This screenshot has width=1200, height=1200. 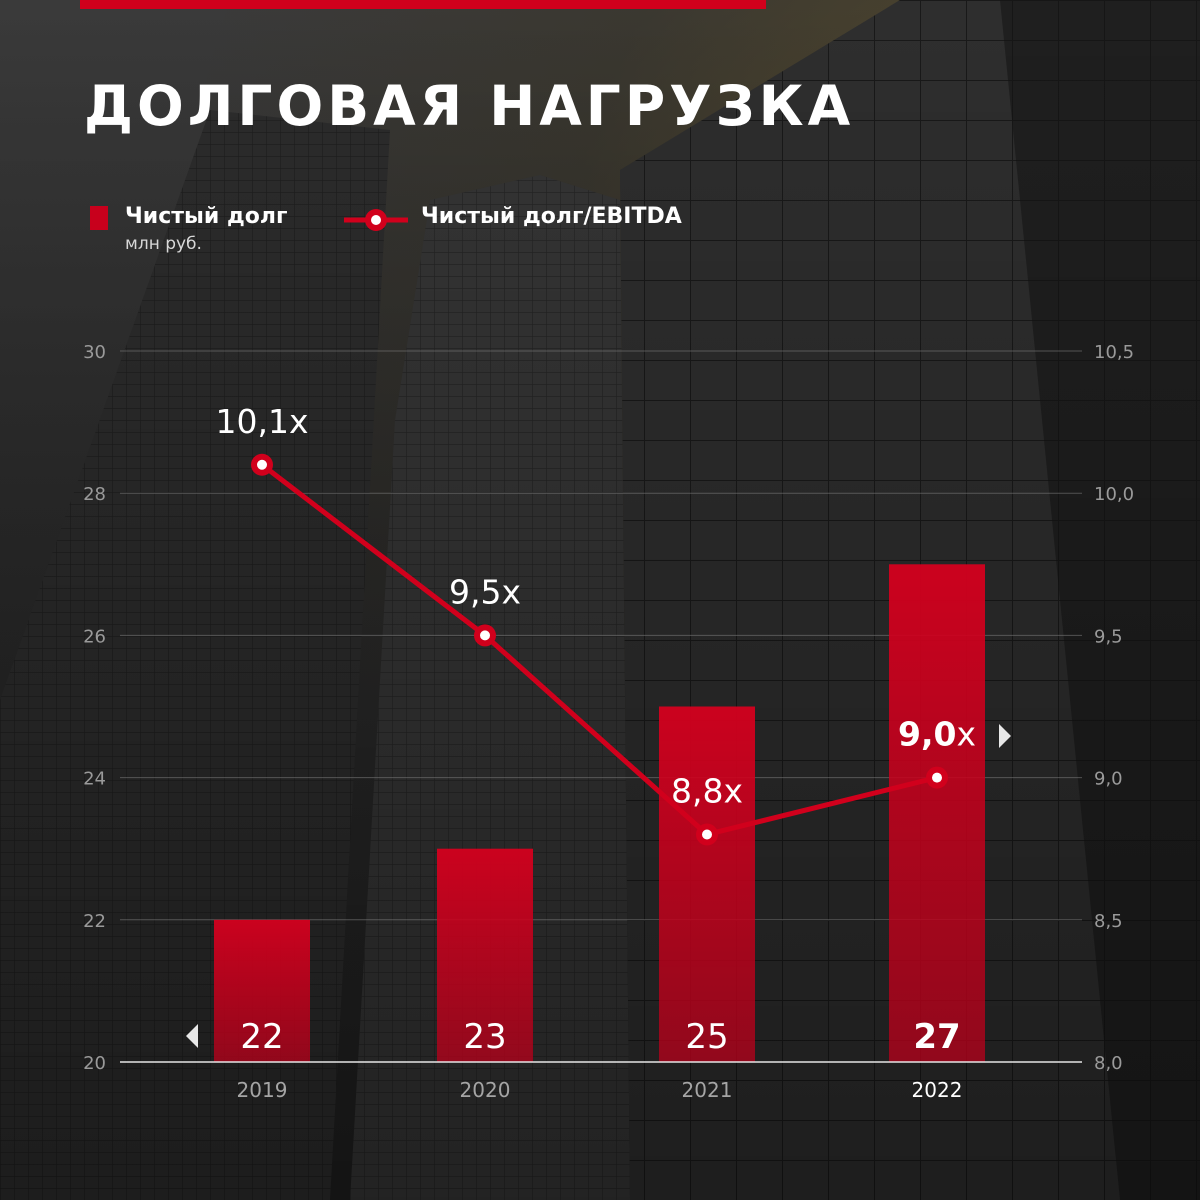 What do you see at coordinates (94, 921) in the screenshot?
I see `y-left-tick: 22` at bounding box center [94, 921].